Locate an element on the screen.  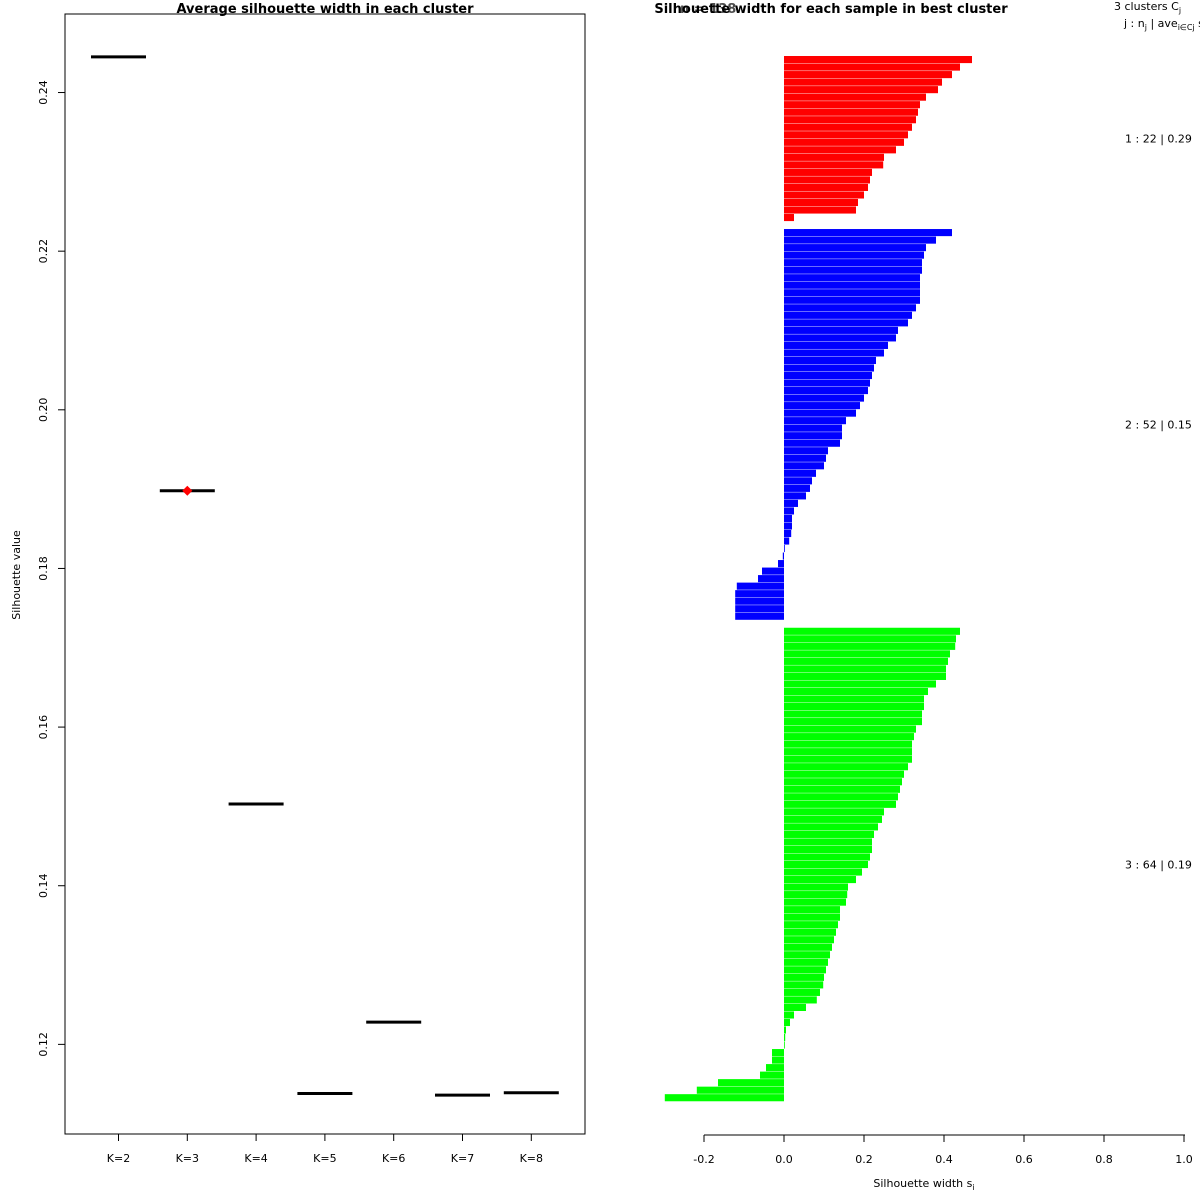
right-x-axis-label: Silhouette width si is located at coordinates (923, 1184).